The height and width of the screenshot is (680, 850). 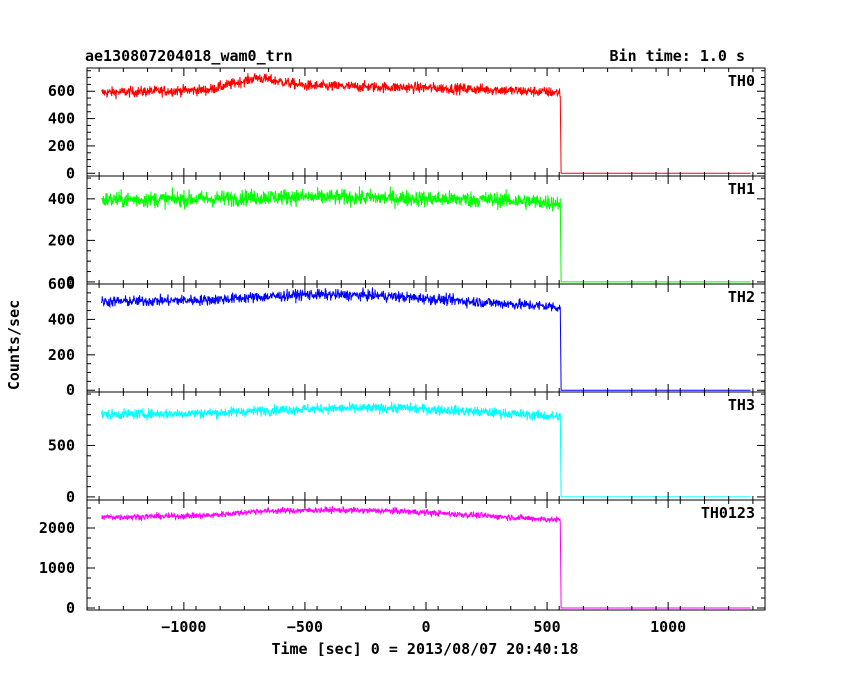 What do you see at coordinates (57, 568) in the screenshot?
I see `y-tick-label: 1000` at bounding box center [57, 568].